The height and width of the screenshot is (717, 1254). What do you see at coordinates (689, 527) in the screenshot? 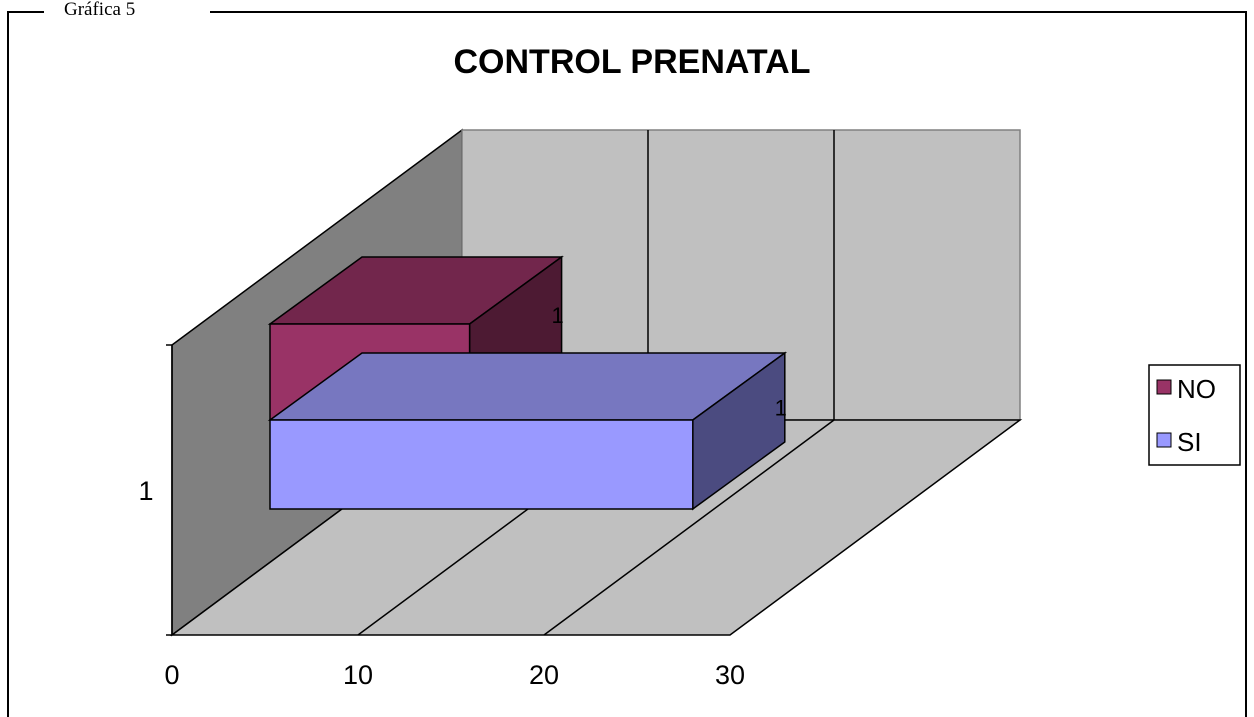
I see `floor-gridline` at bounding box center [689, 527].